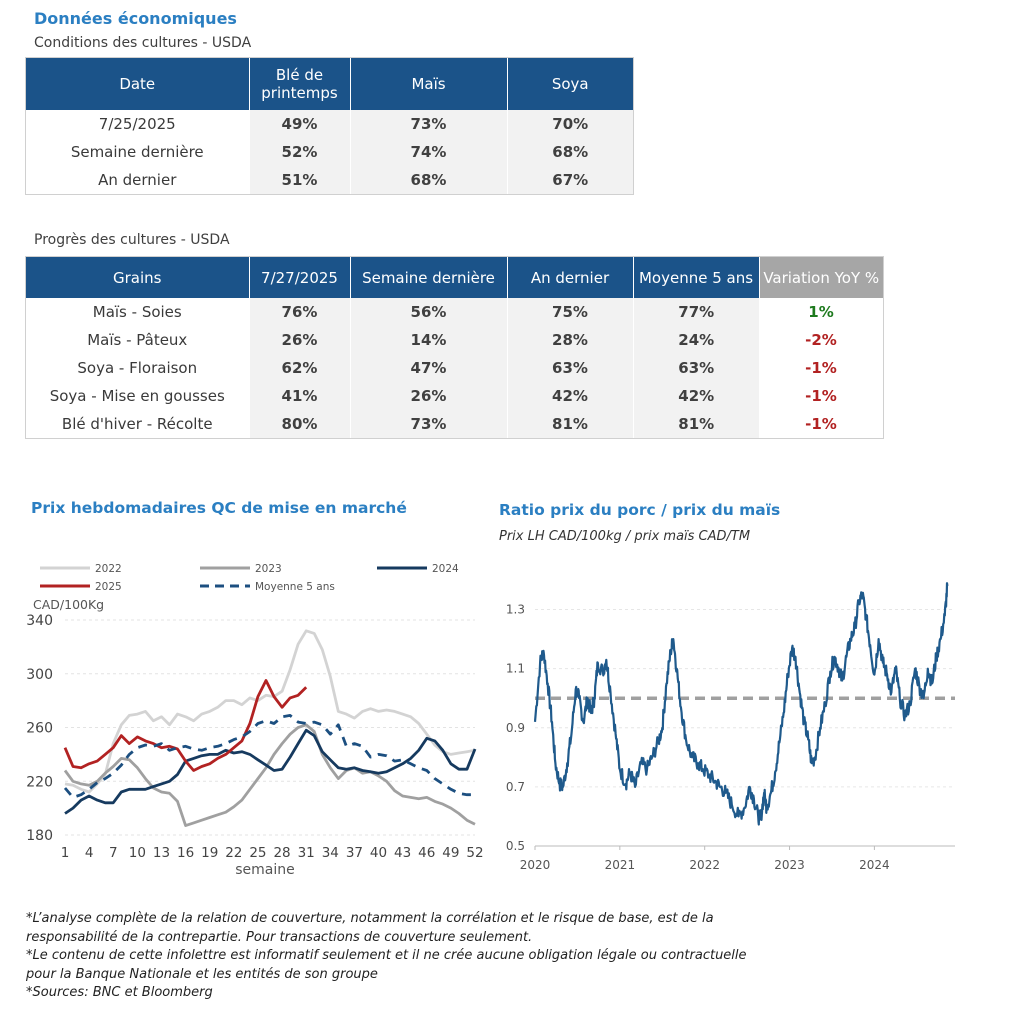  I want to click on cell-value: 47%, so click(428, 368).